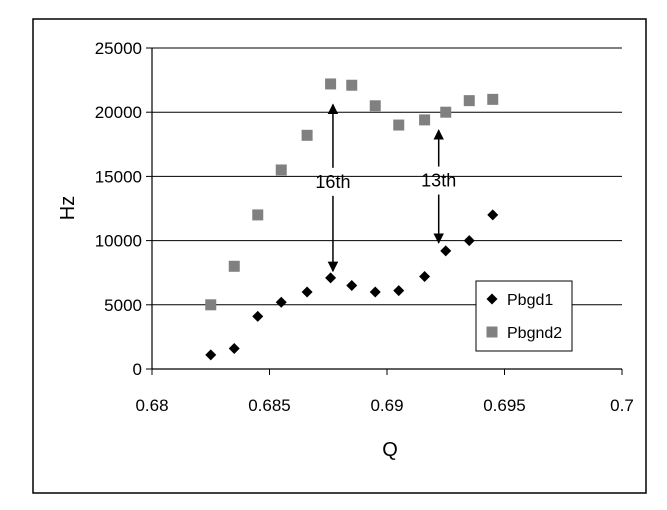  What do you see at coordinates (118, 176) in the screenshot?
I see `y-tick-label: 15000` at bounding box center [118, 176].